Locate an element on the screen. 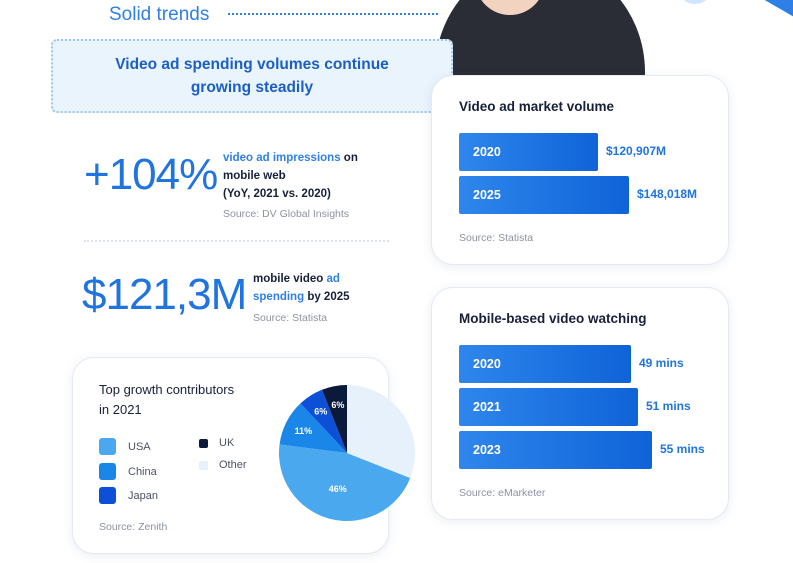  stat-spending-line2-post: by 2025 is located at coordinates (327, 297).